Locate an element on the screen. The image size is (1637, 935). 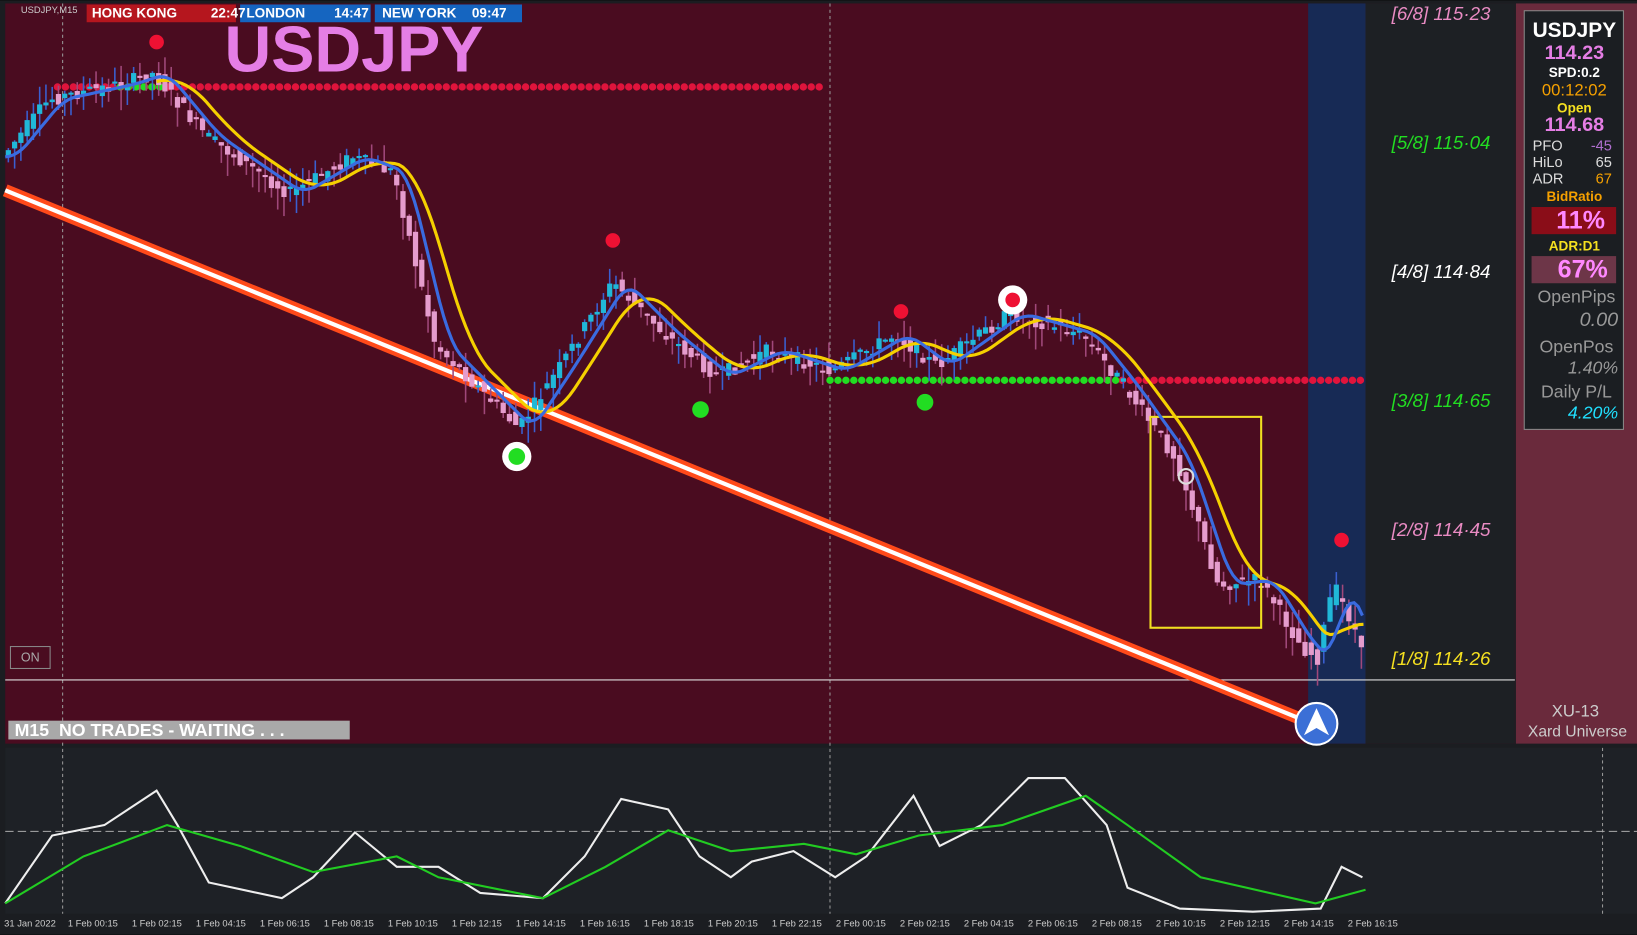
bidratio-value: 11% is located at coordinates (1580, 220).